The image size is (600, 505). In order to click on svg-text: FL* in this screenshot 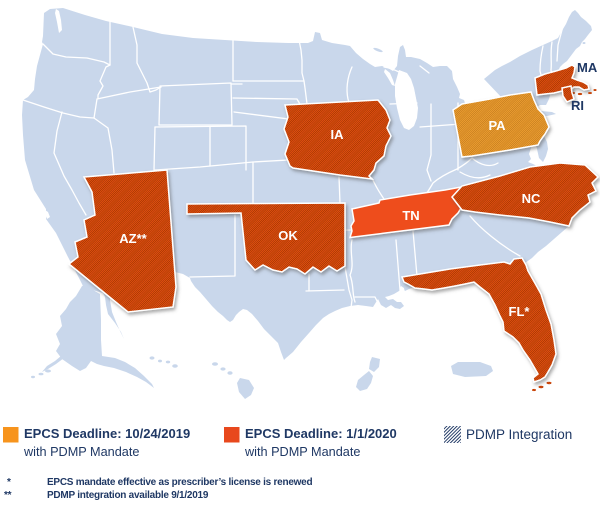, I will do `click(520, 311)`.